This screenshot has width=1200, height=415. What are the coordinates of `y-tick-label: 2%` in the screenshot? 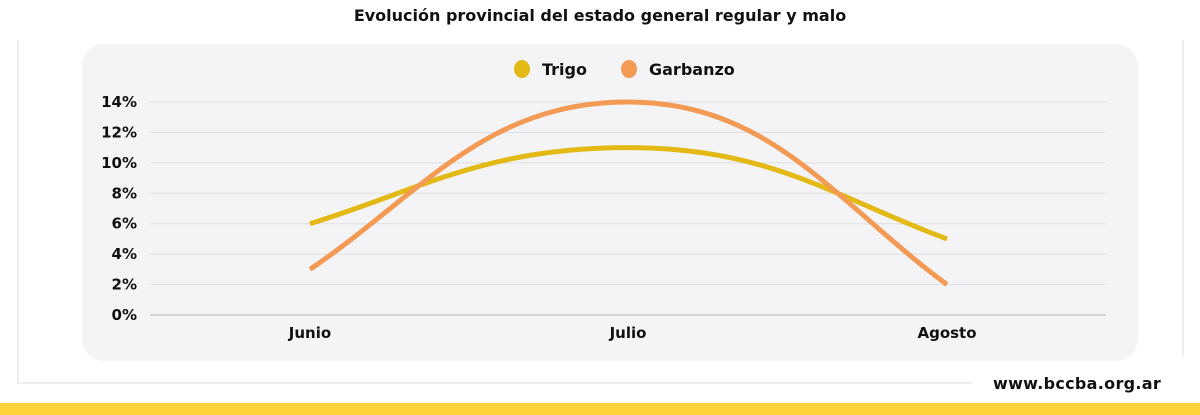 It's located at (124, 285).